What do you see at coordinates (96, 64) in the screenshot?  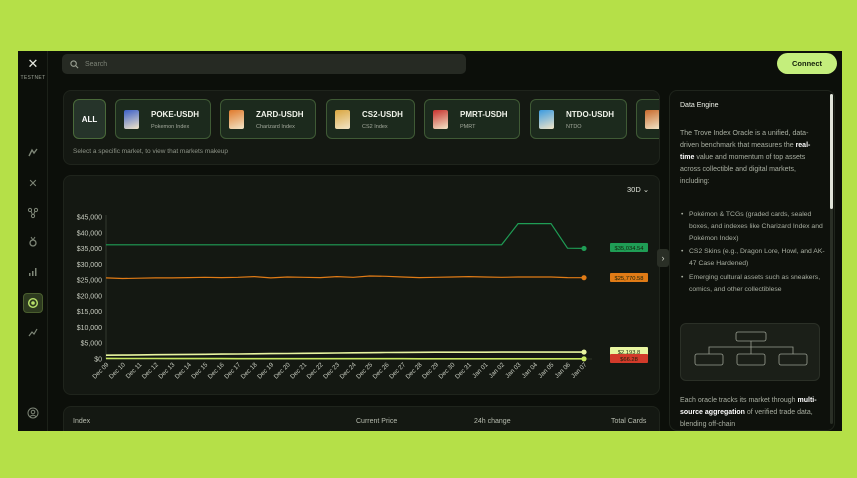 I see `search-placeholder: Search` at bounding box center [96, 64].